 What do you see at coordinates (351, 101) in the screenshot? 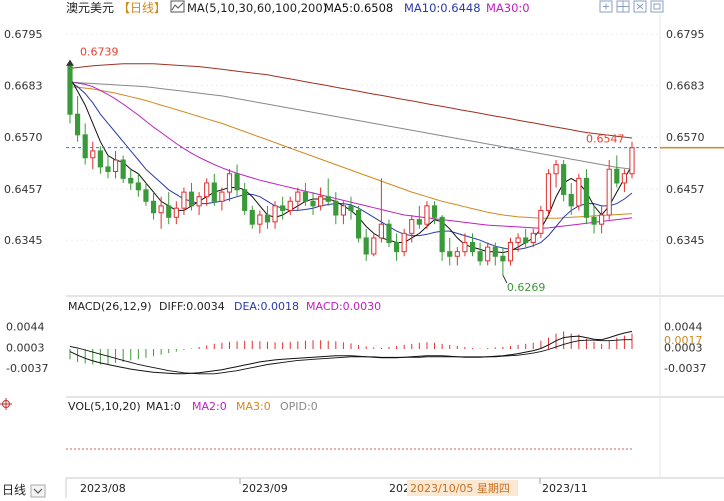
I see `ma200-line` at bounding box center [351, 101].